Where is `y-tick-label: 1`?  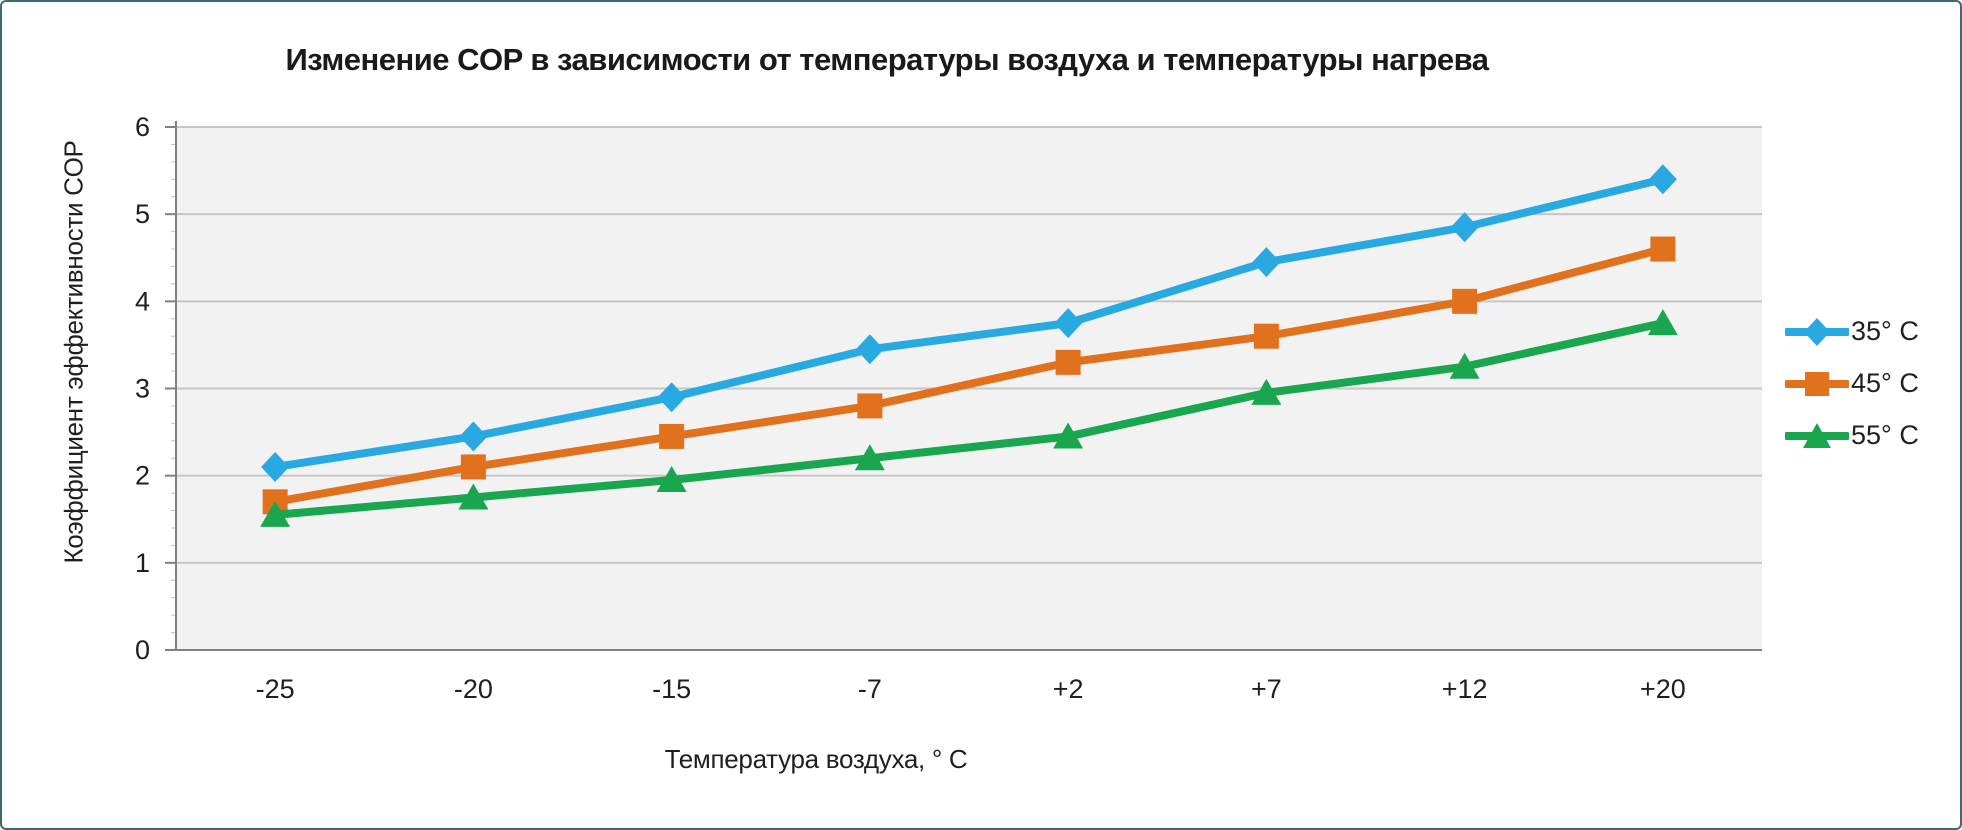 y-tick-label: 1 is located at coordinates (142, 563).